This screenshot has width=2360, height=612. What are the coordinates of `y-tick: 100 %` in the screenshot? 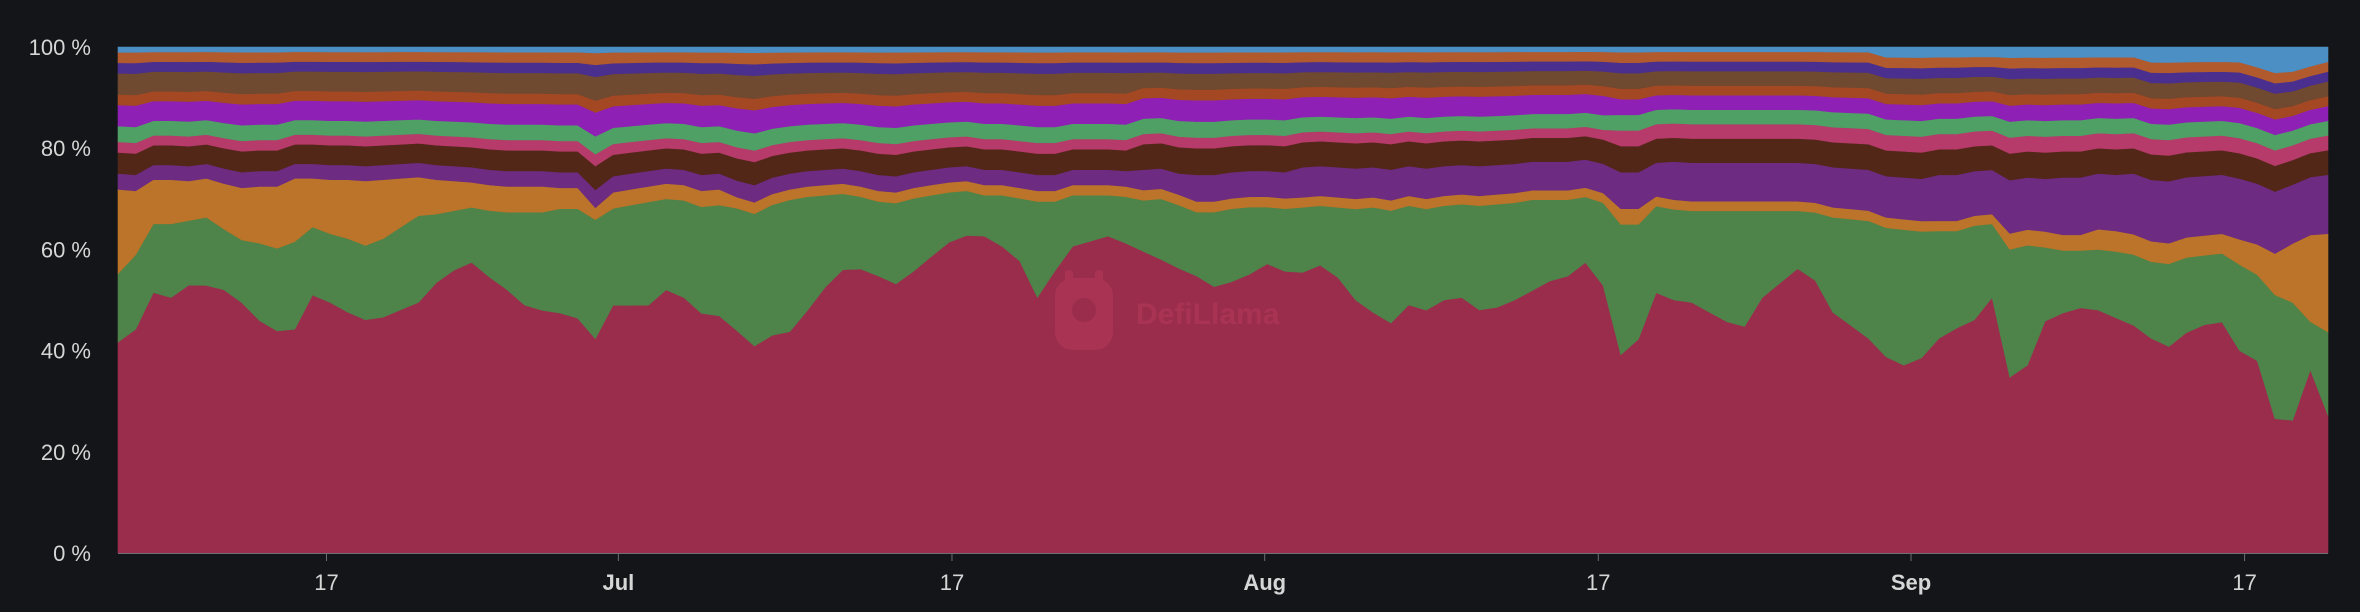 It's located at (60, 47).